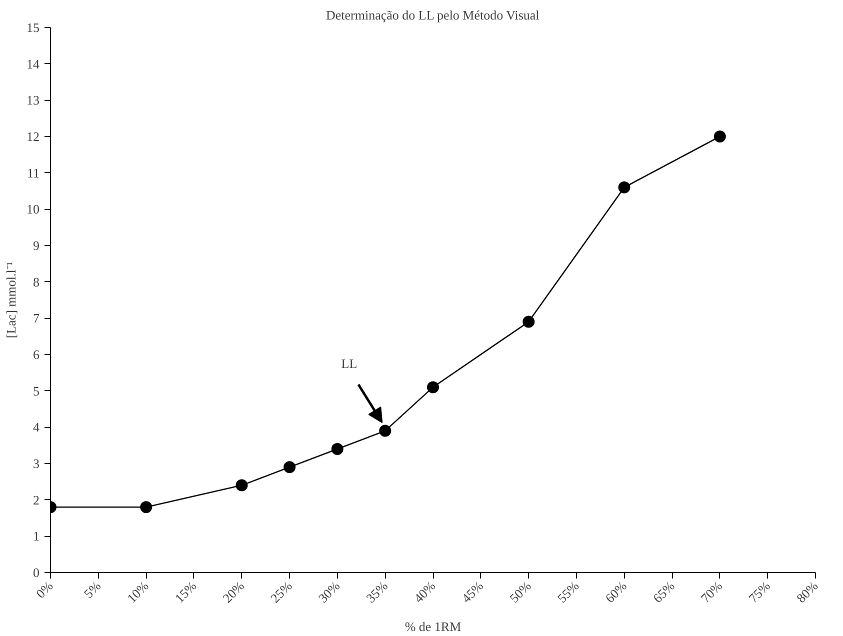 The height and width of the screenshot is (636, 843). I want to click on x-tick-label: 5%, so click(92, 590).